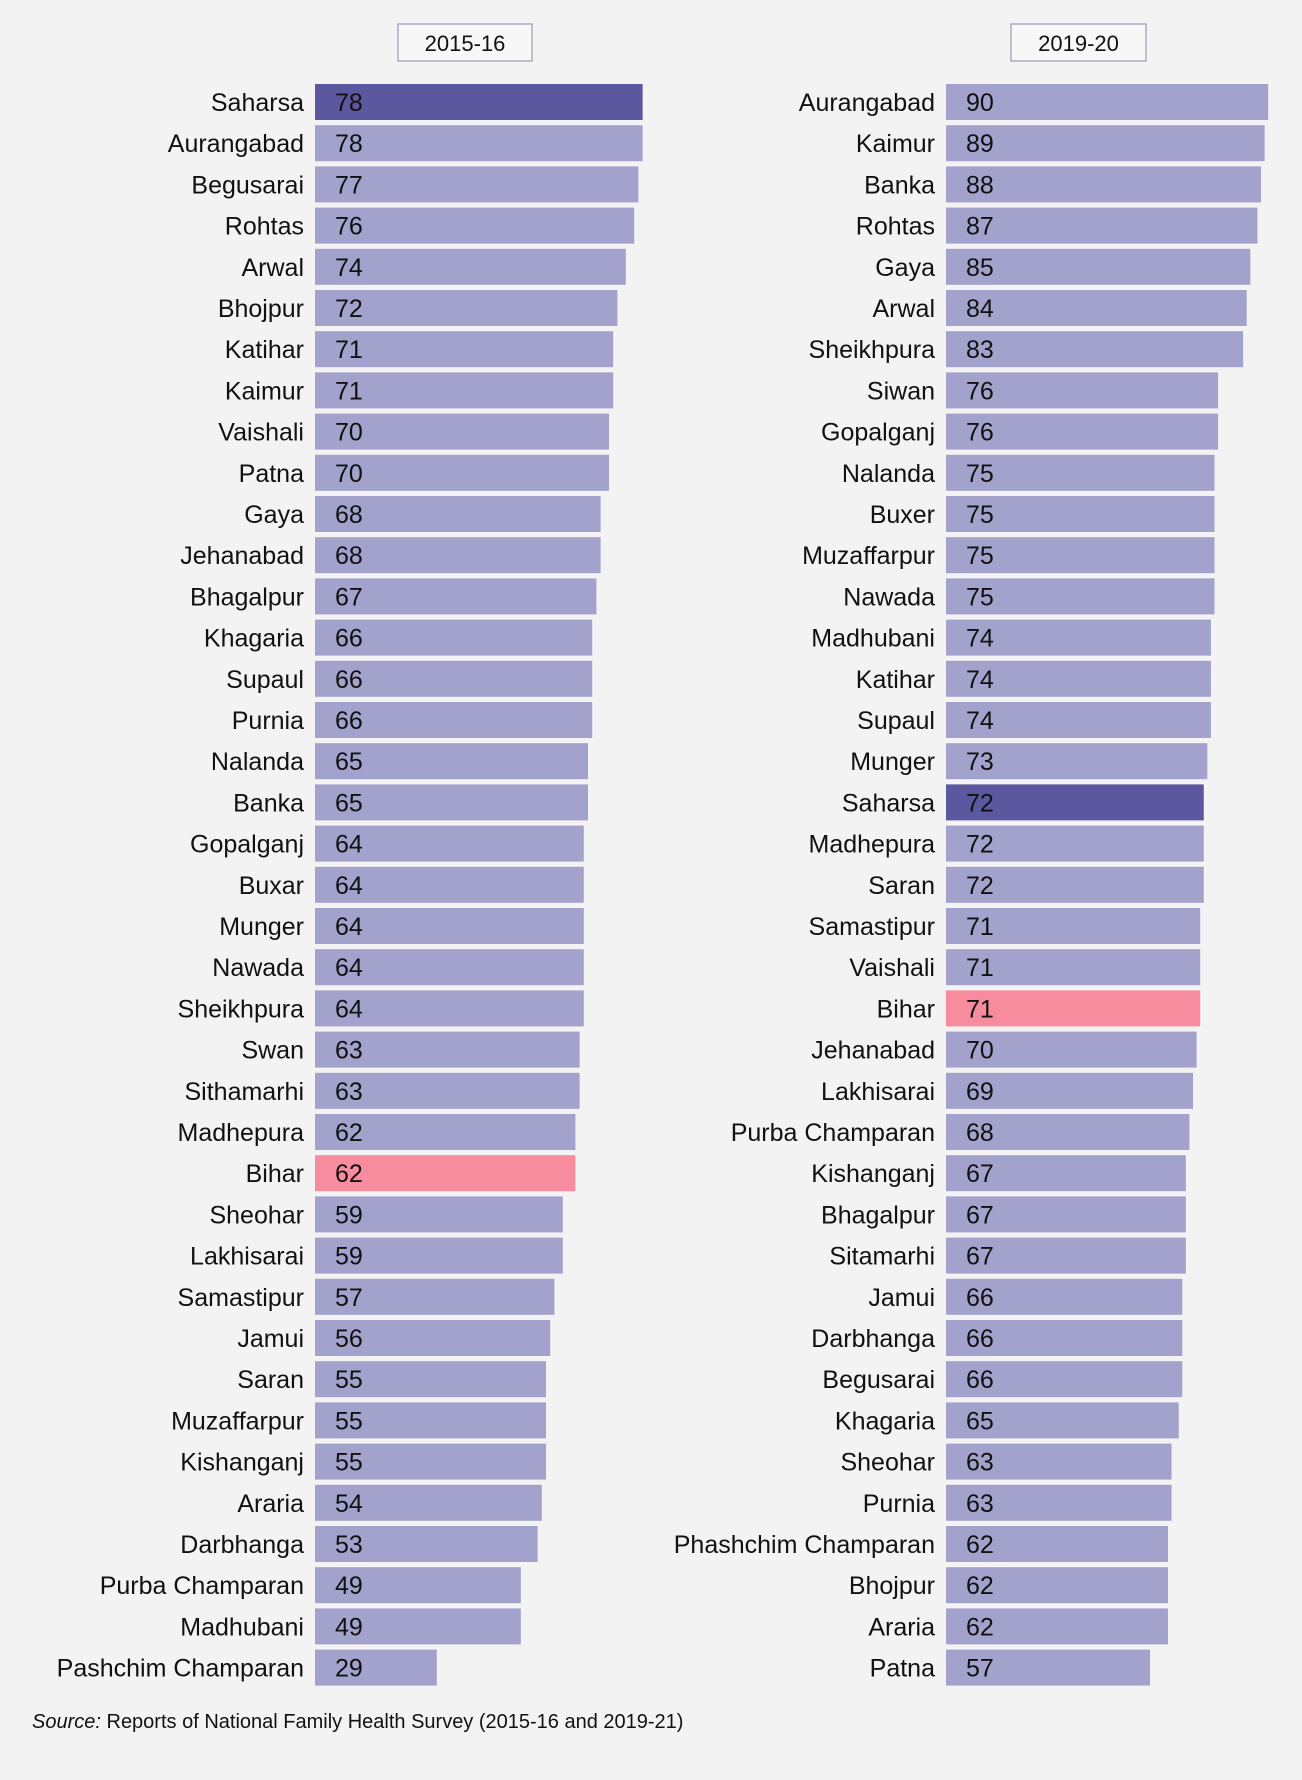 Image resolution: width=1302 pixels, height=1780 pixels. What do you see at coordinates (439, 1214) in the screenshot?
I see `bar-2015-16-sheohar` at bounding box center [439, 1214].